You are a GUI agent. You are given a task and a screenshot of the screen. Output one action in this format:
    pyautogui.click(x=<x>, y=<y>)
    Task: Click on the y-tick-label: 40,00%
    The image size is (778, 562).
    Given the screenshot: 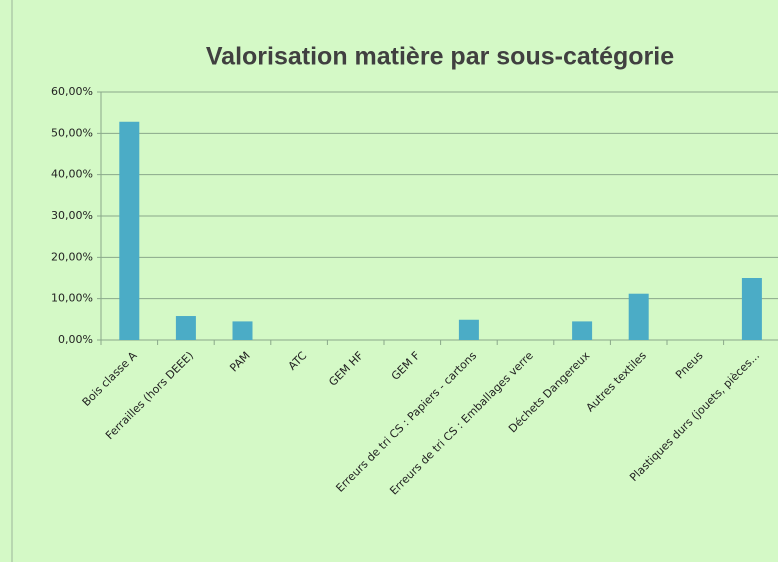 What is the action you would take?
    pyautogui.click(x=72, y=174)
    